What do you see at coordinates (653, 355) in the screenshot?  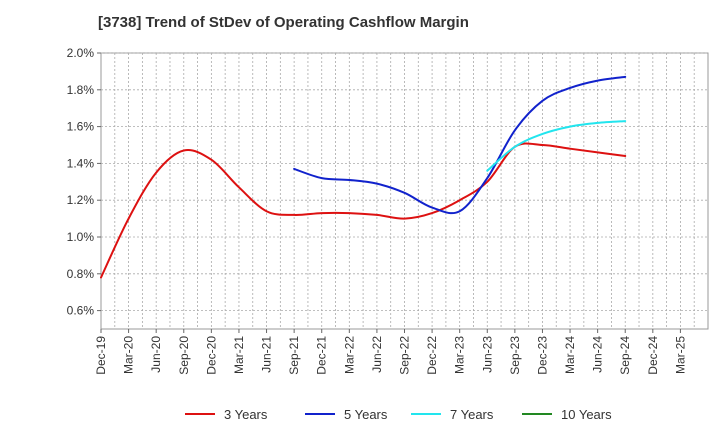 I see `x-tick-label: Dec-24` at bounding box center [653, 355].